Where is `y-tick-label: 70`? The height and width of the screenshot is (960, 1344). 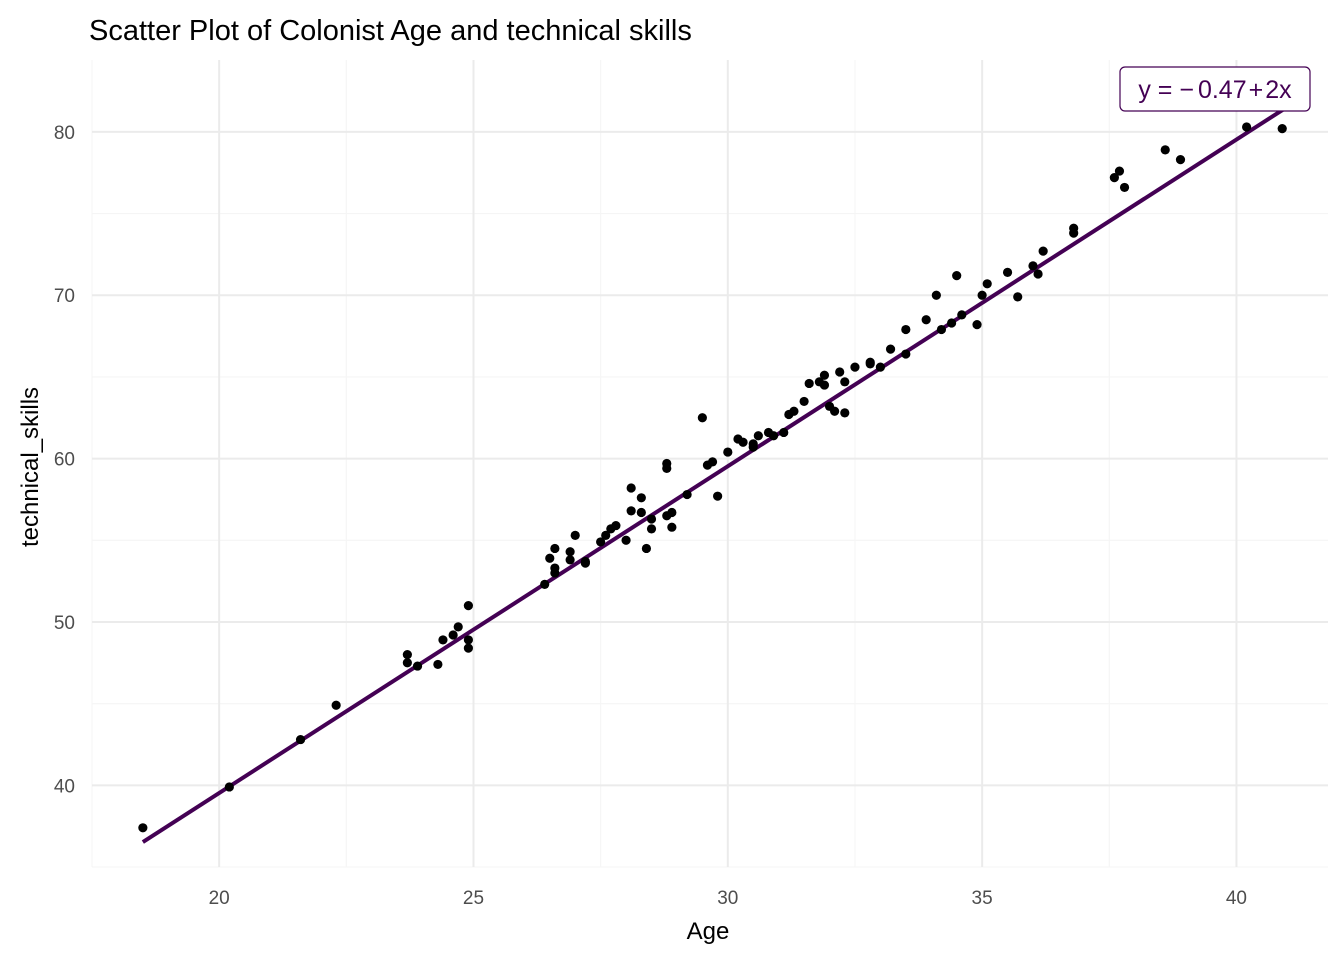
y-tick-label: 70 is located at coordinates (64, 296).